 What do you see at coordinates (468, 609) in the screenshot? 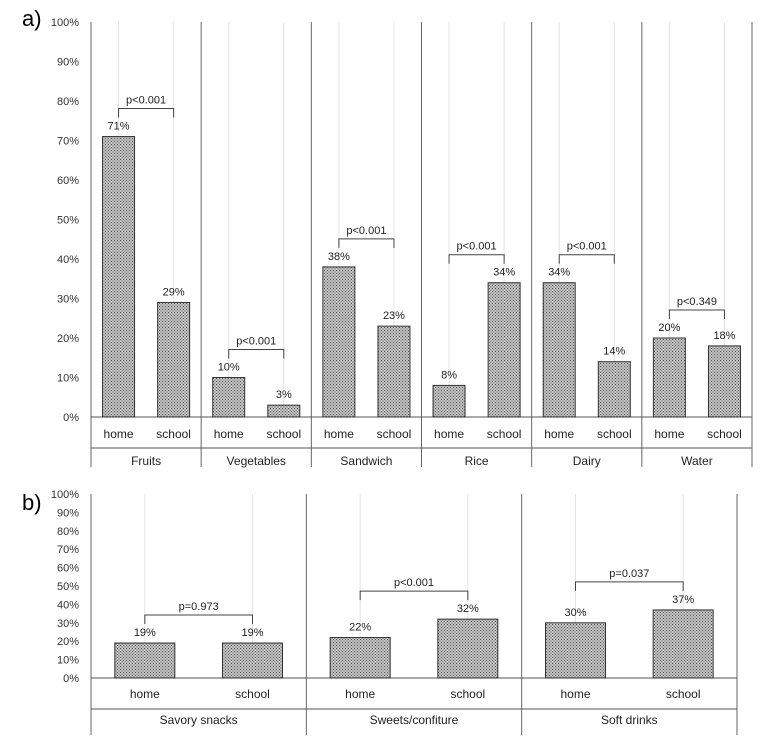
I see `data-label: 32%` at bounding box center [468, 609].